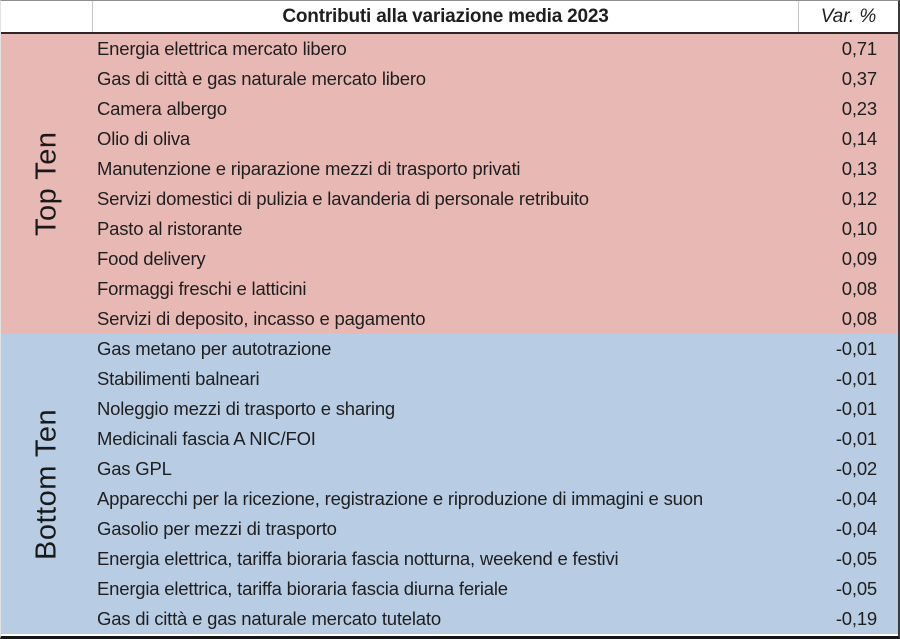  What do you see at coordinates (859, 138) in the screenshot?
I see `item-value: 0,14` at bounding box center [859, 138].